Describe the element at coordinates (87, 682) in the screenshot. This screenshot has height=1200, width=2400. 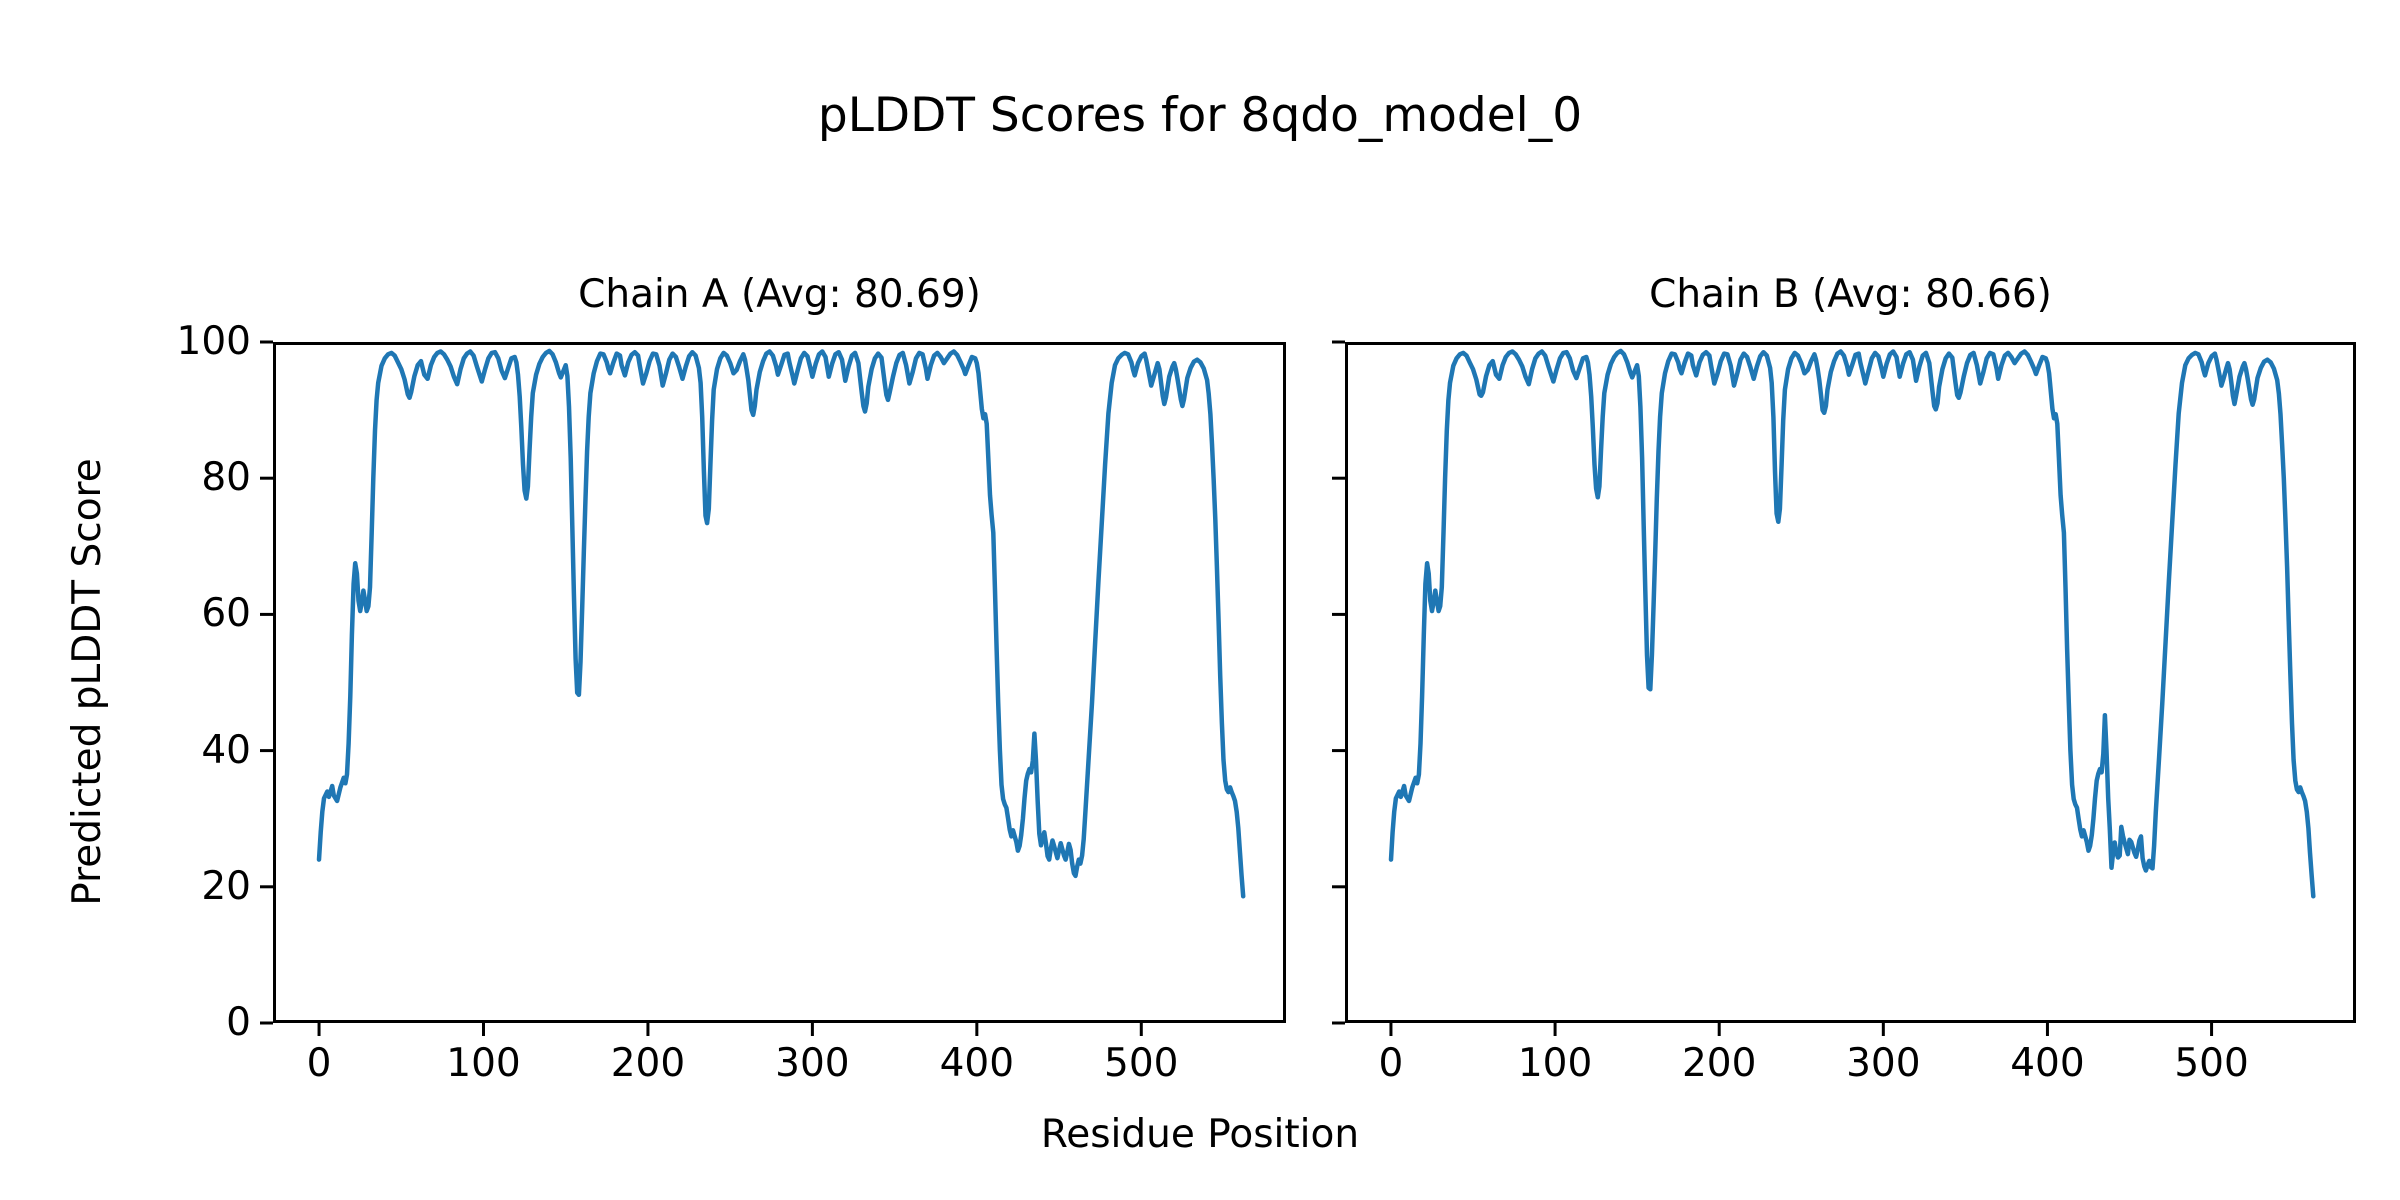
I see `y-axis-label: Predicted pLDDT Score` at that location.